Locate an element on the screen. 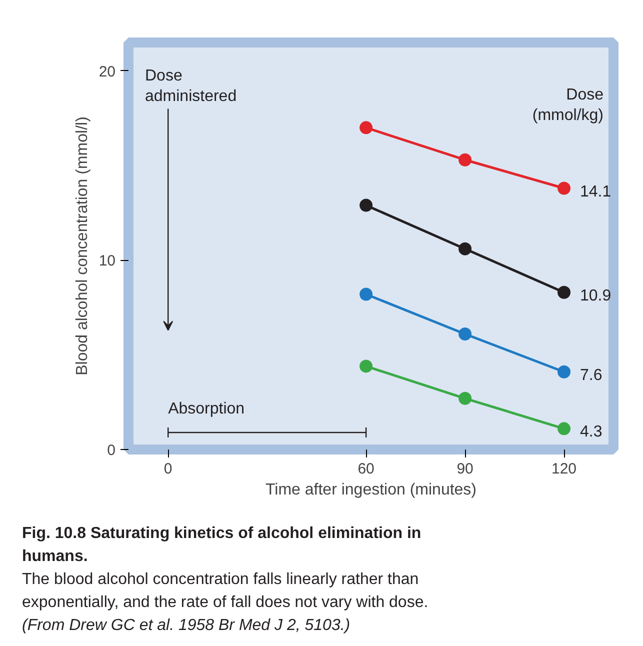  text: (From Drew GC et al. 1958 Br Med J 2, 5103.) is located at coordinates (186, 625).